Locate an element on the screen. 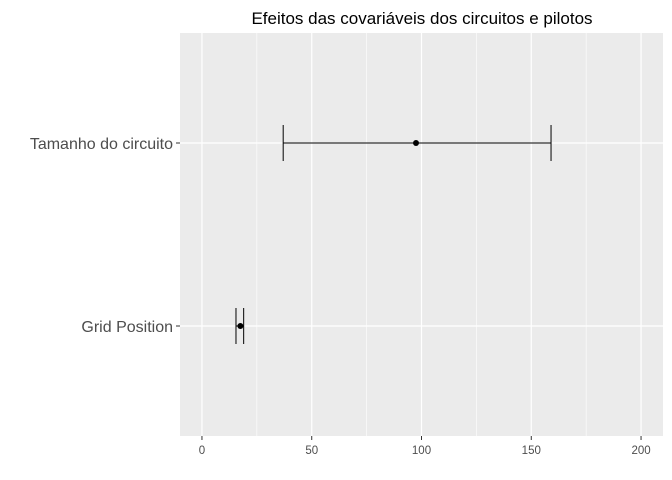 Image resolution: width=672 pixels, height=480 pixels. x-tick-label: 200 is located at coordinates (640, 451).